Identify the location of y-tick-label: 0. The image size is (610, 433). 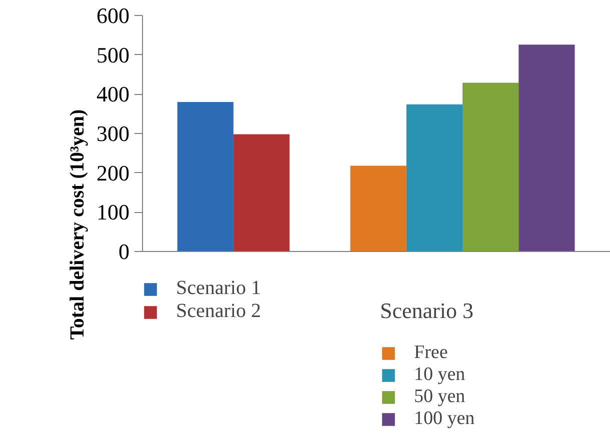
(124, 251).